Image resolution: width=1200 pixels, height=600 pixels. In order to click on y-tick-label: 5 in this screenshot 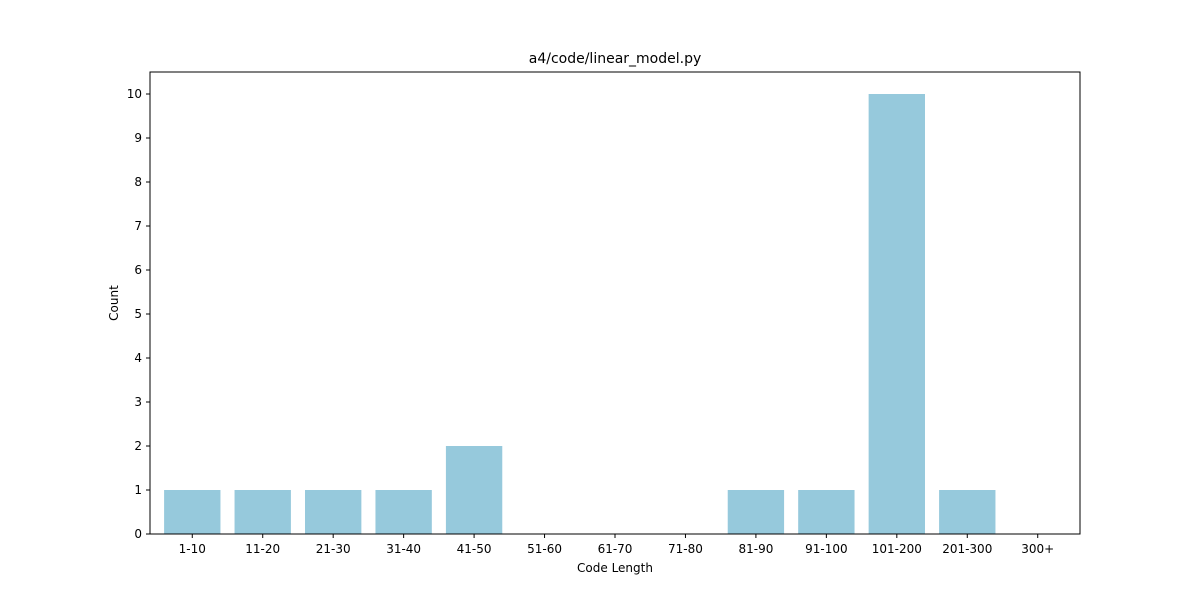, I will do `click(138, 314)`.